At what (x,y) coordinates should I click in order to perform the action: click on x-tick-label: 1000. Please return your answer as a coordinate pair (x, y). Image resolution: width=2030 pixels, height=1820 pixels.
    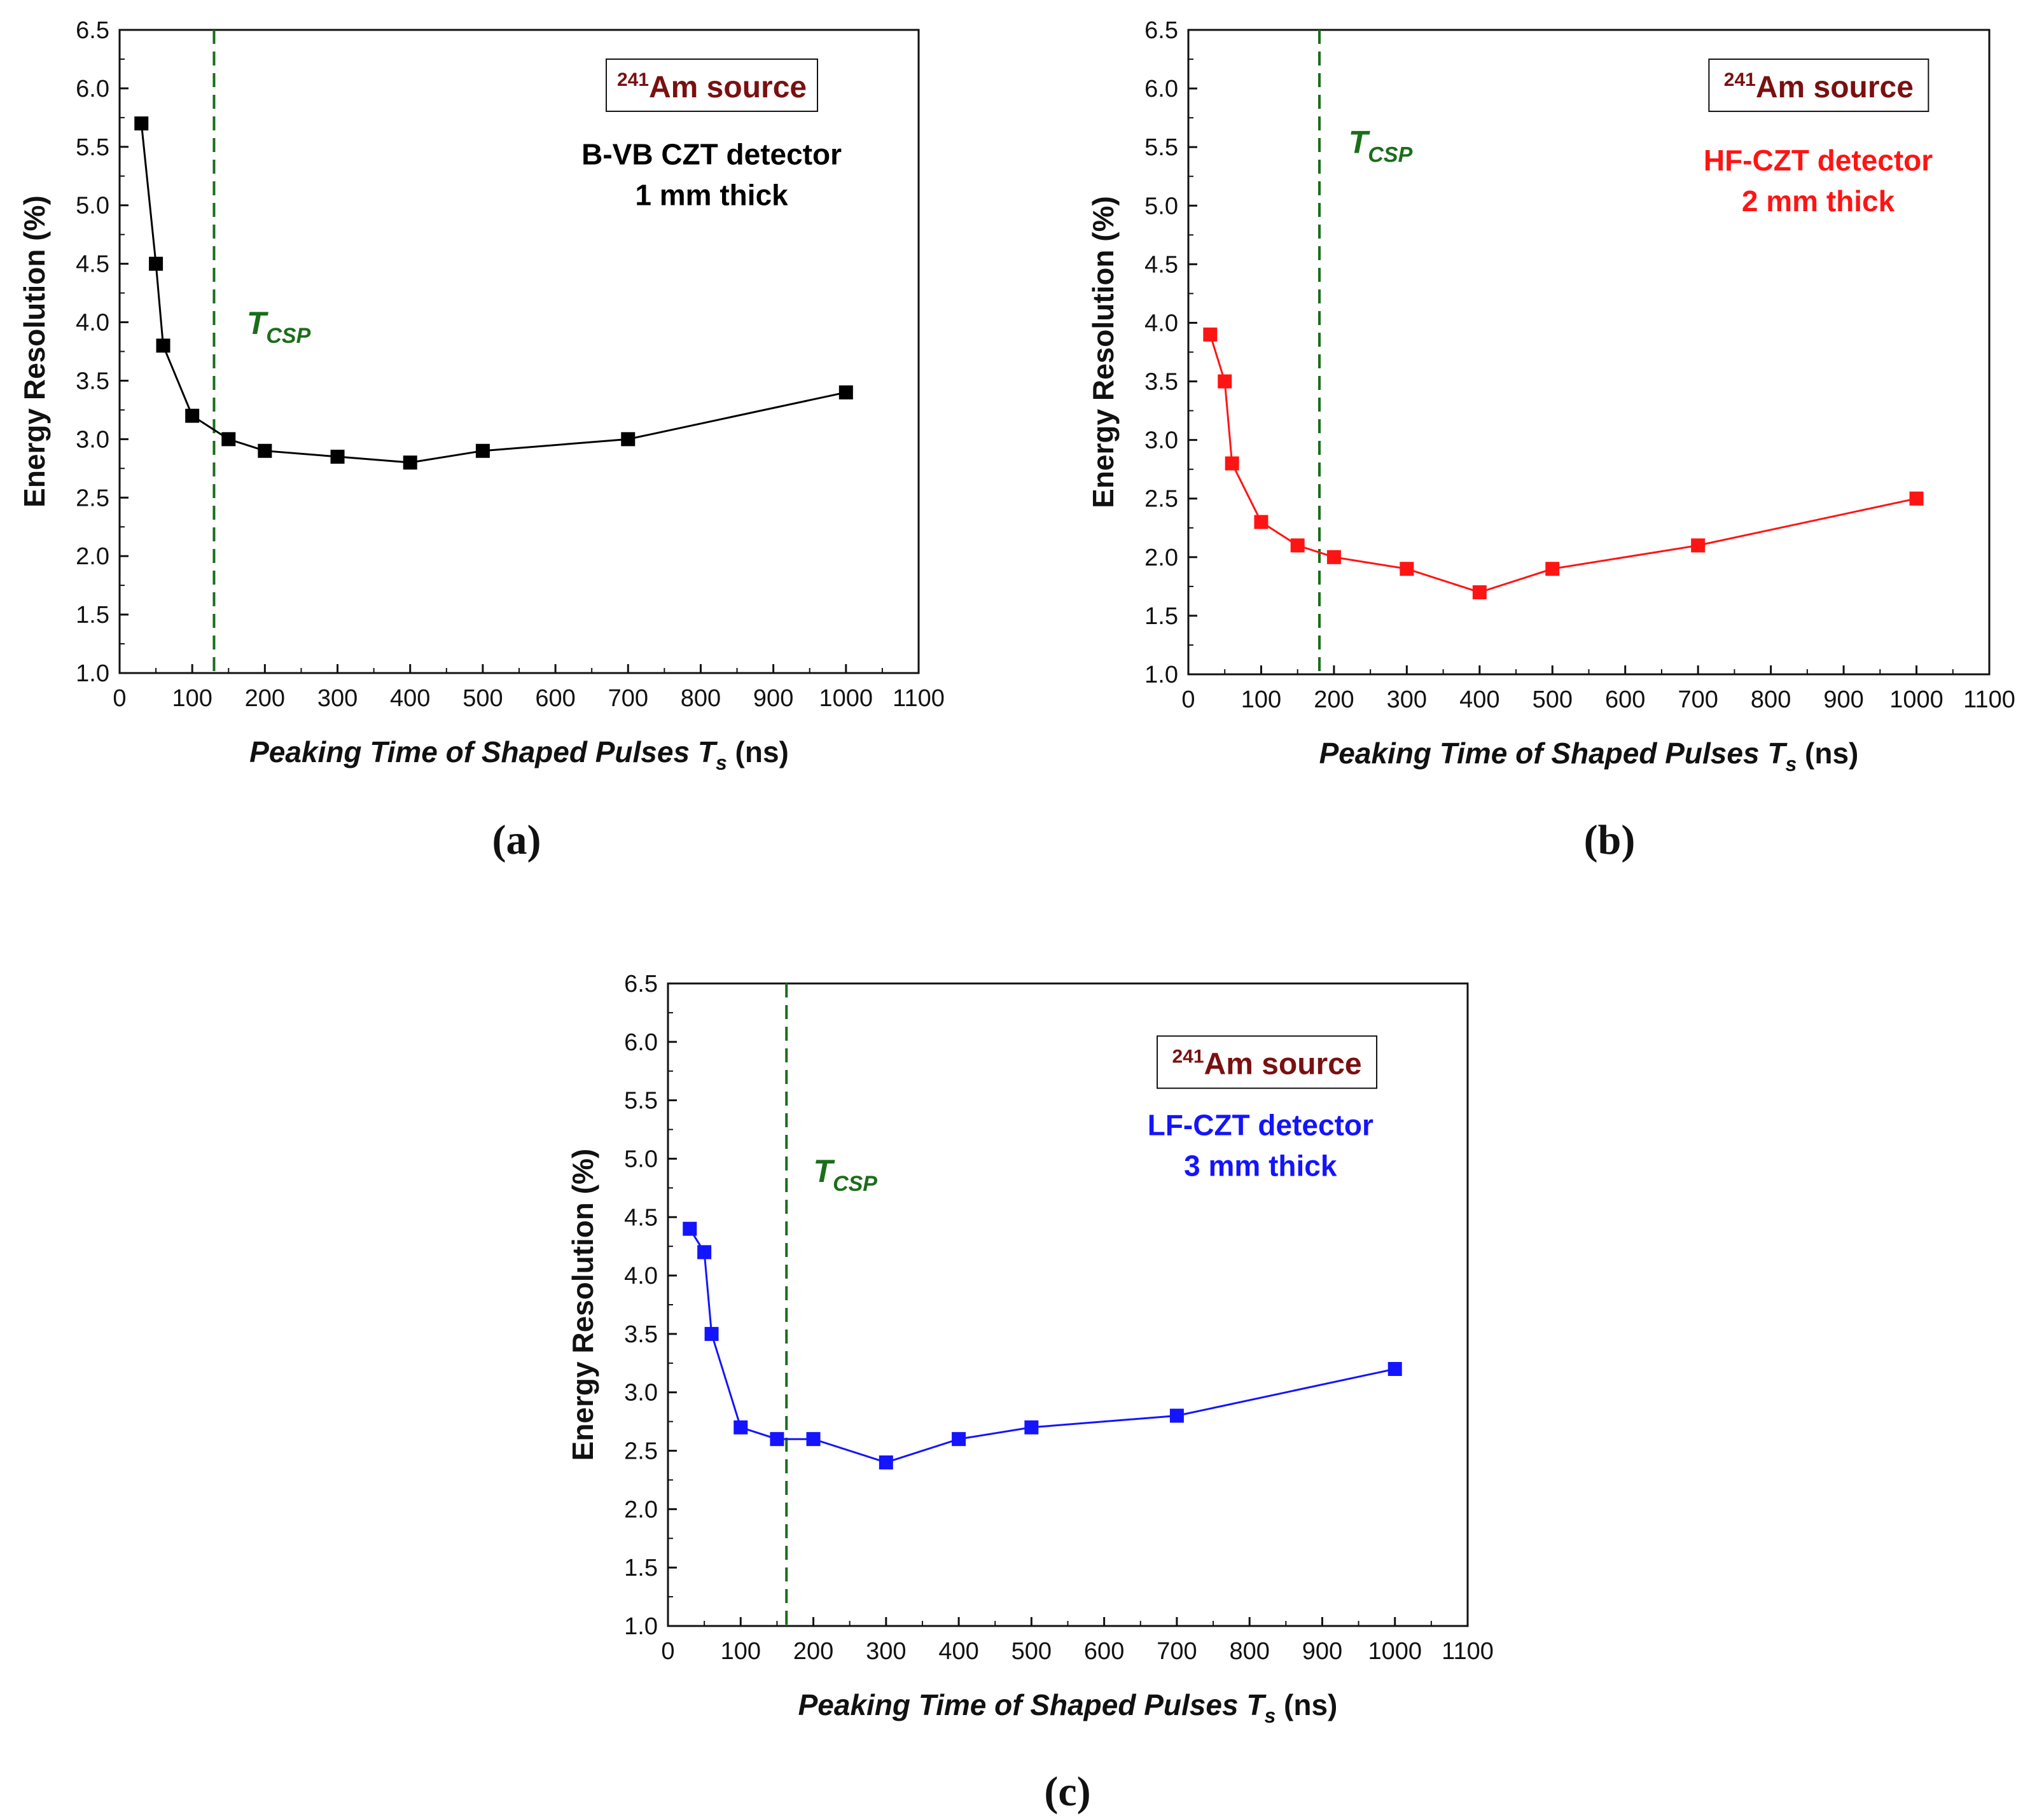
    Looking at the image, I should click on (1916, 699).